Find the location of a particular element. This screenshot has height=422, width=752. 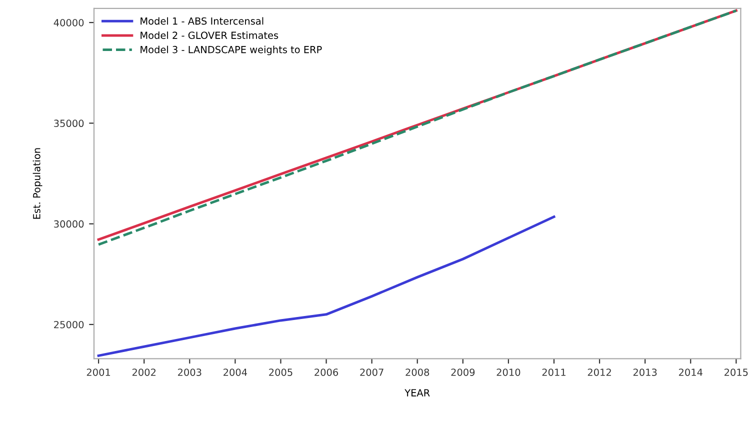

x-tick-label: 2004 is located at coordinates (236, 372).